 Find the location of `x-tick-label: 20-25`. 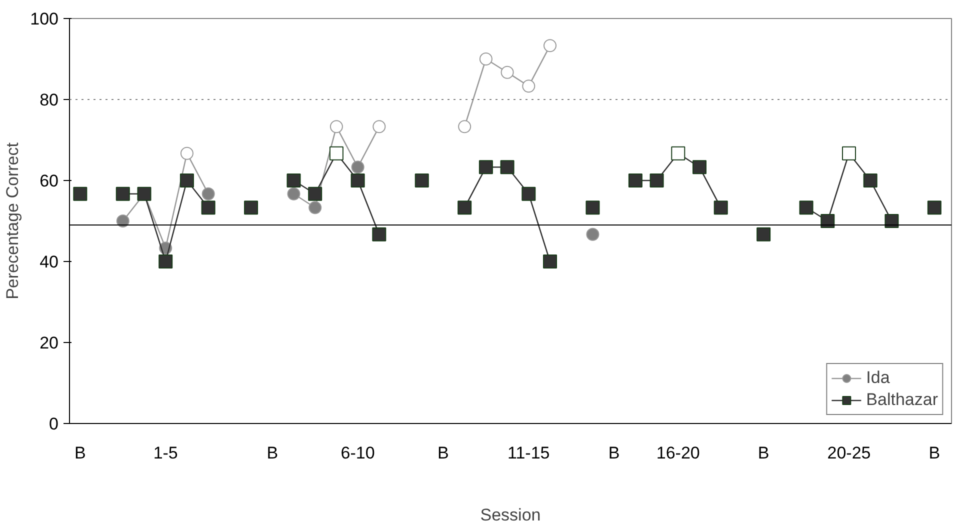

x-tick-label: 20-25 is located at coordinates (849, 453).